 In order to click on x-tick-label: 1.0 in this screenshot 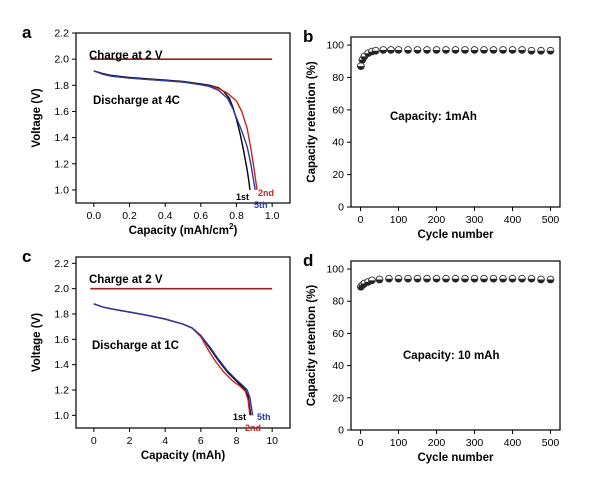, I will do `click(272, 216)`.